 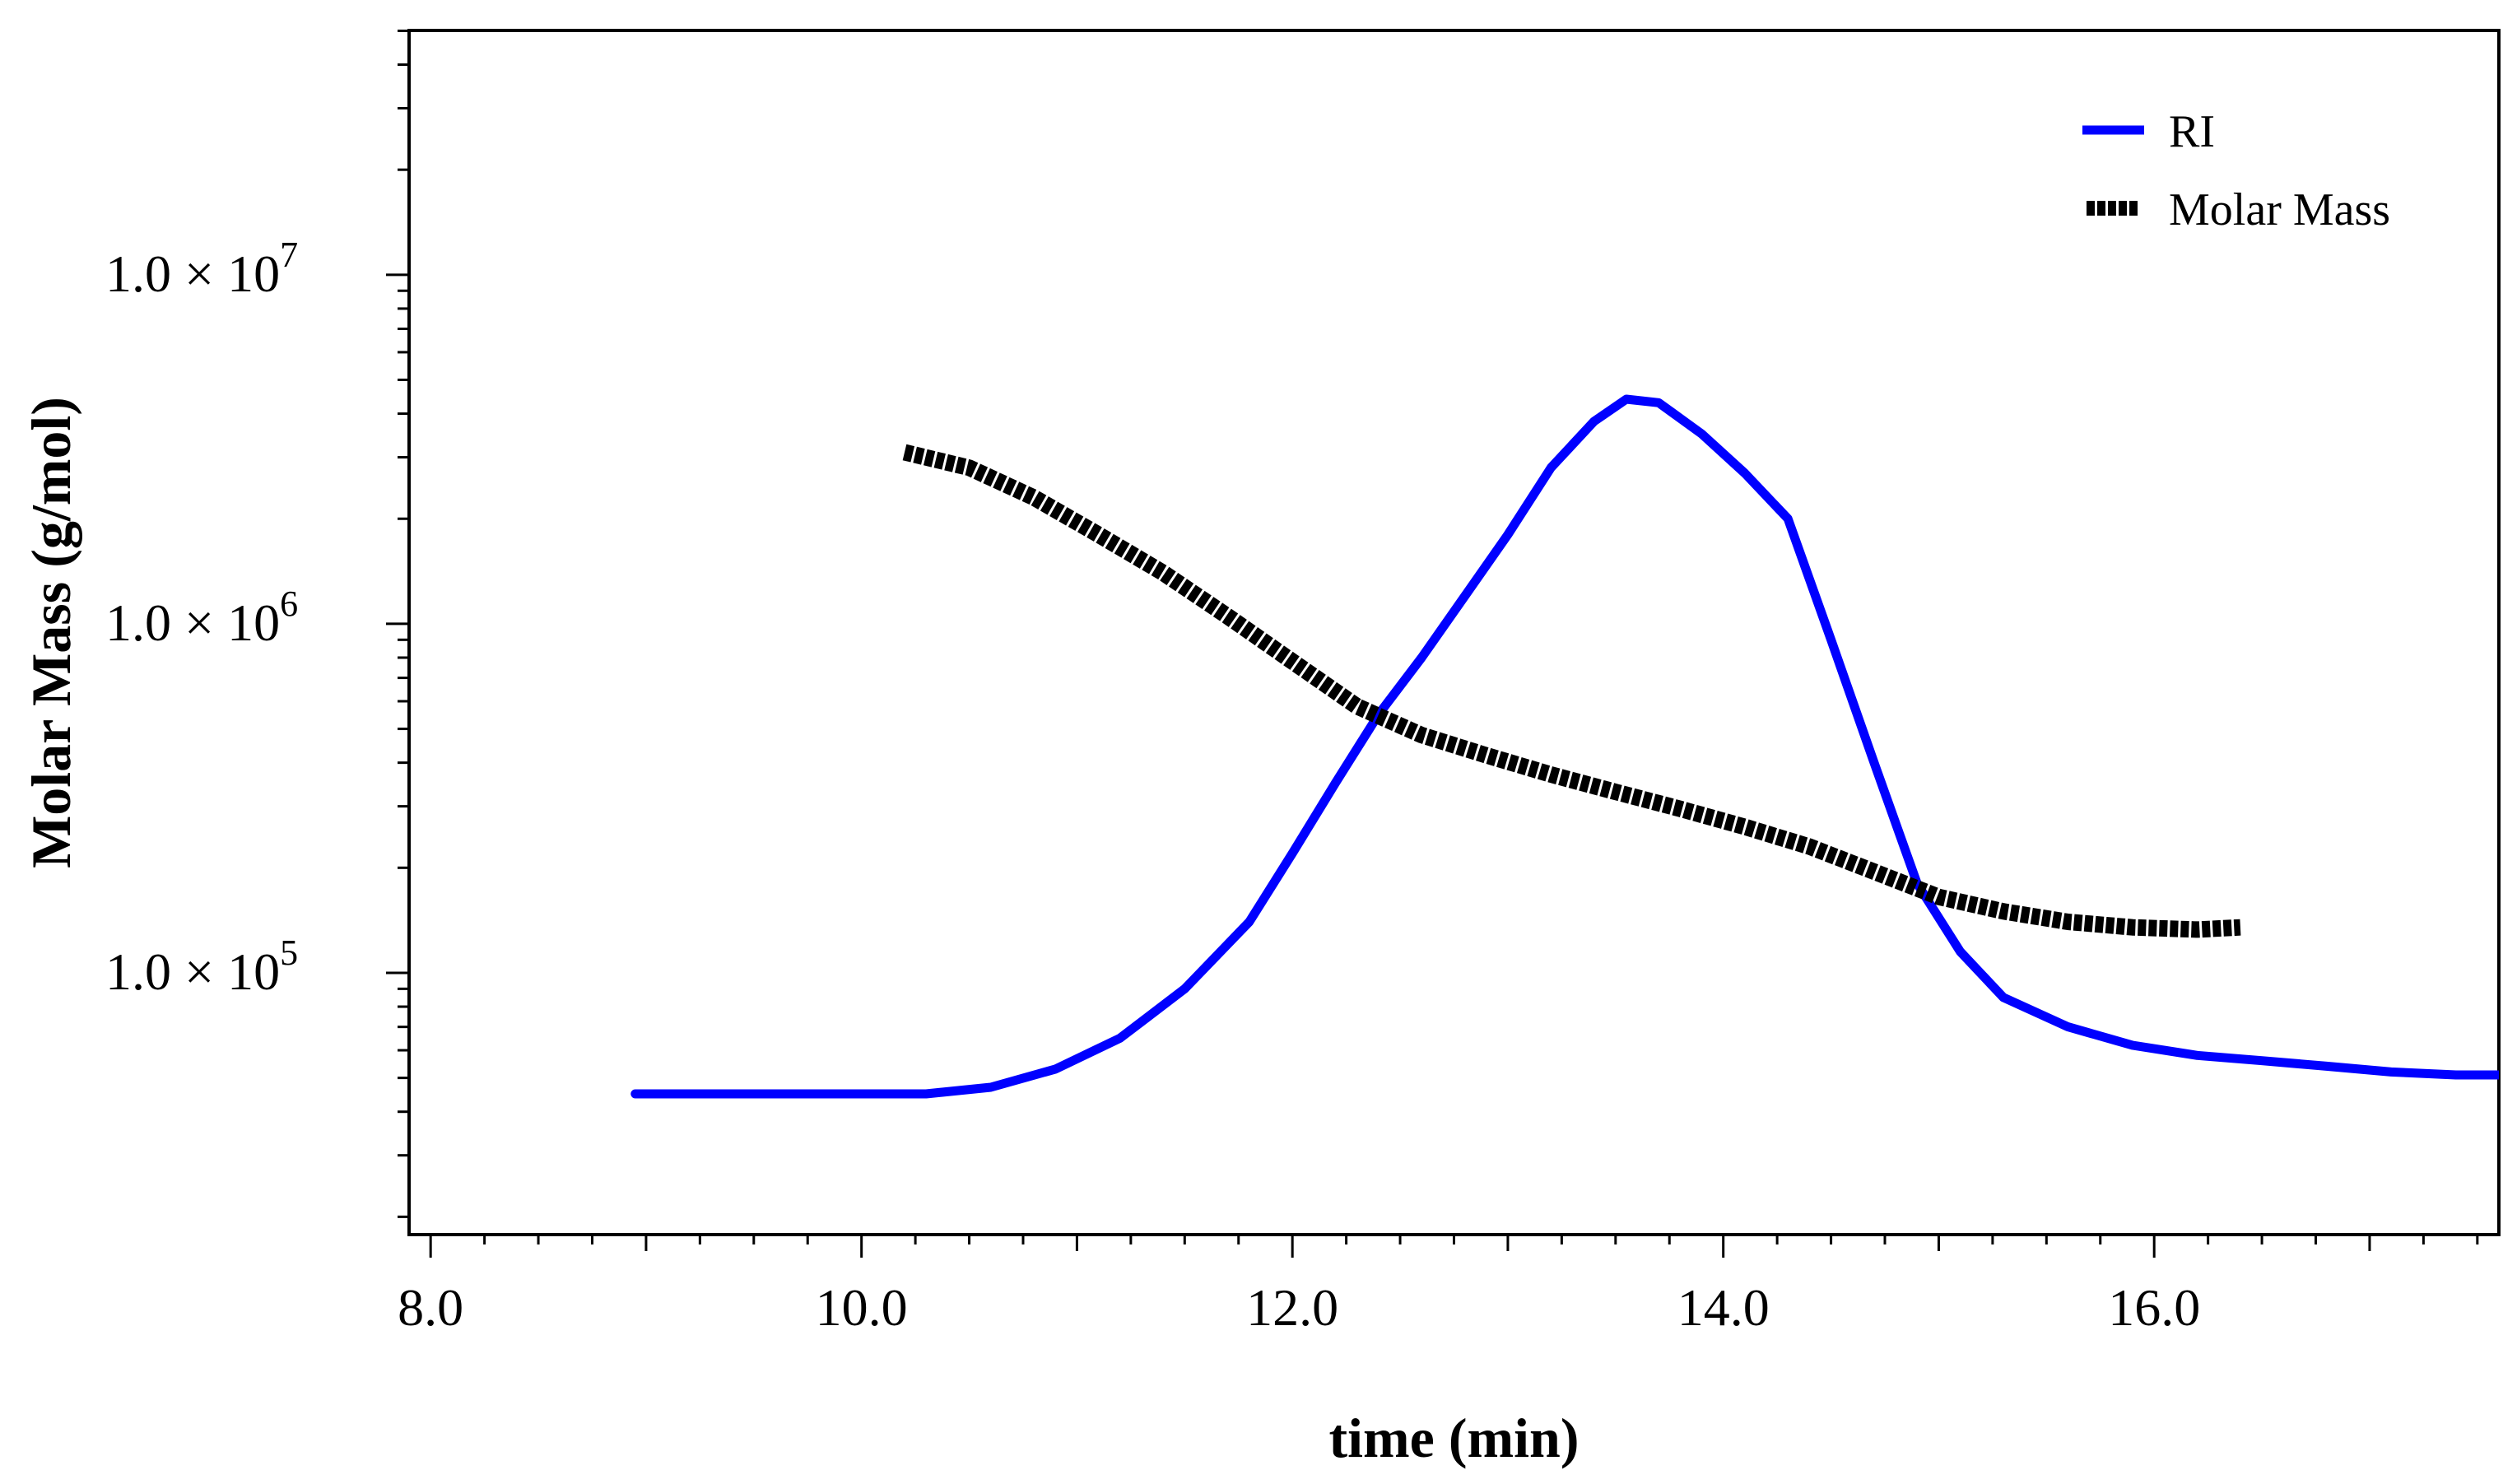 What do you see at coordinates (1724, 1307) in the screenshot?
I see `x-tick-label: 14.0` at bounding box center [1724, 1307].